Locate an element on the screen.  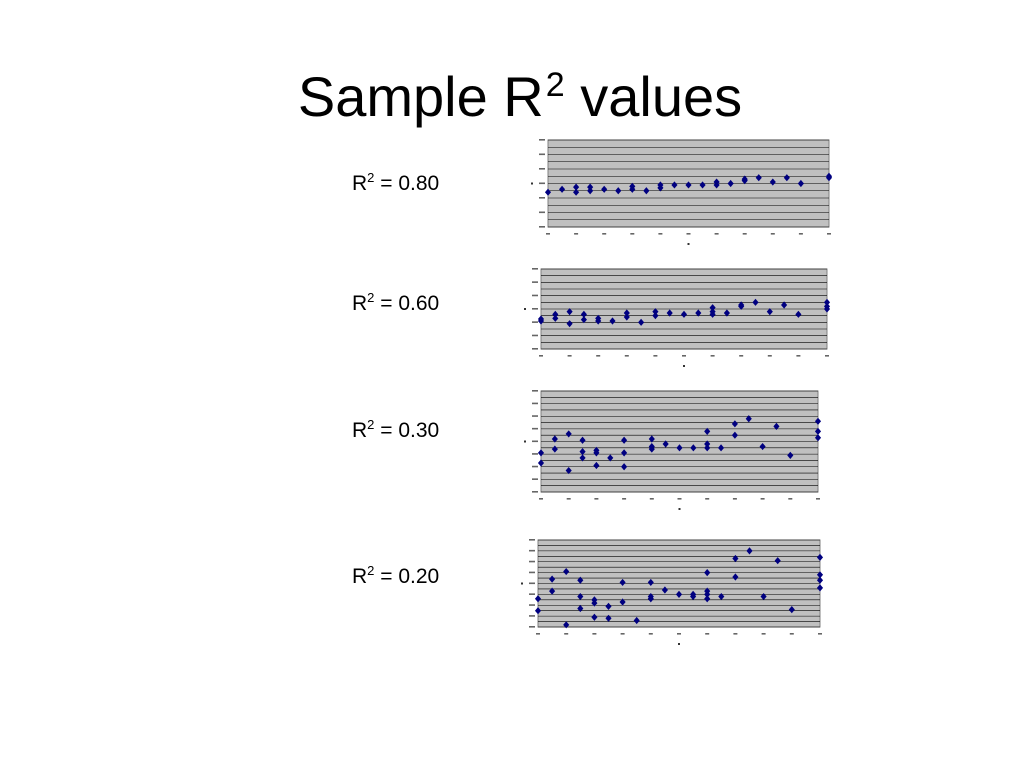
r2-label-value: = 0.80 is located at coordinates (407, 183).